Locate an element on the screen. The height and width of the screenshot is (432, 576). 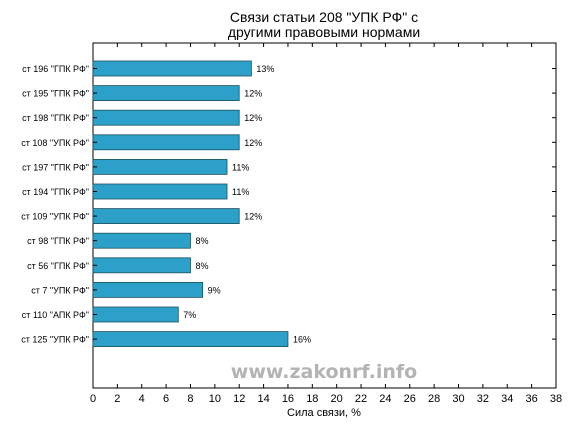
x-tick-label: 28 is located at coordinates (434, 399).